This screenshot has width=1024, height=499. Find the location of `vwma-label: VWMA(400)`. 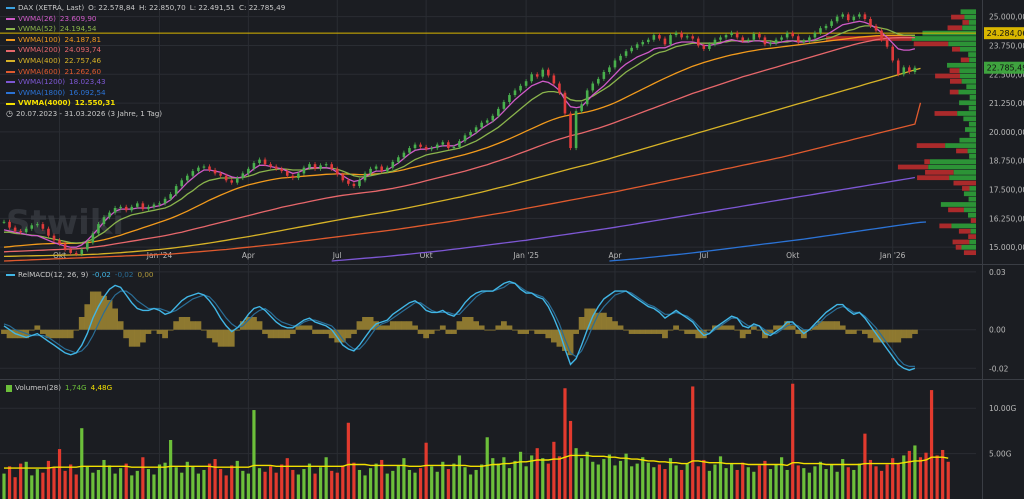

vwma-label: VWMA(400) is located at coordinates (39, 60).